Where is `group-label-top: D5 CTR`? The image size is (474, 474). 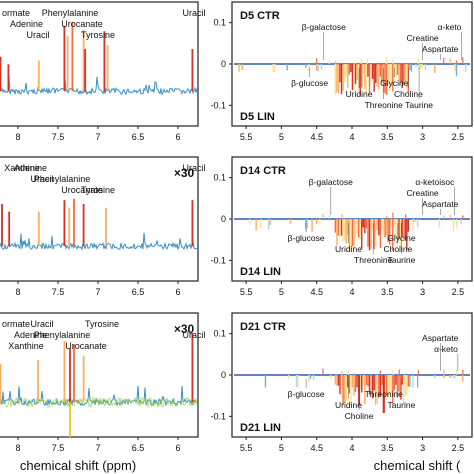
group-label-top: D5 CTR is located at coordinates (260, 16).